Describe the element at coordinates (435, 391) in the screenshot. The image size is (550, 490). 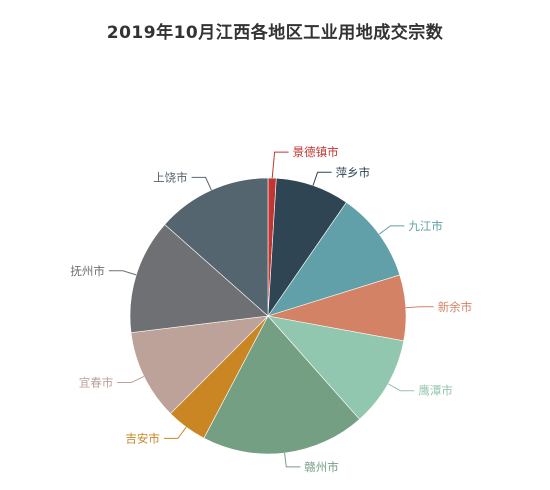
I see `slice-label-4: 鹰潭市` at that location.